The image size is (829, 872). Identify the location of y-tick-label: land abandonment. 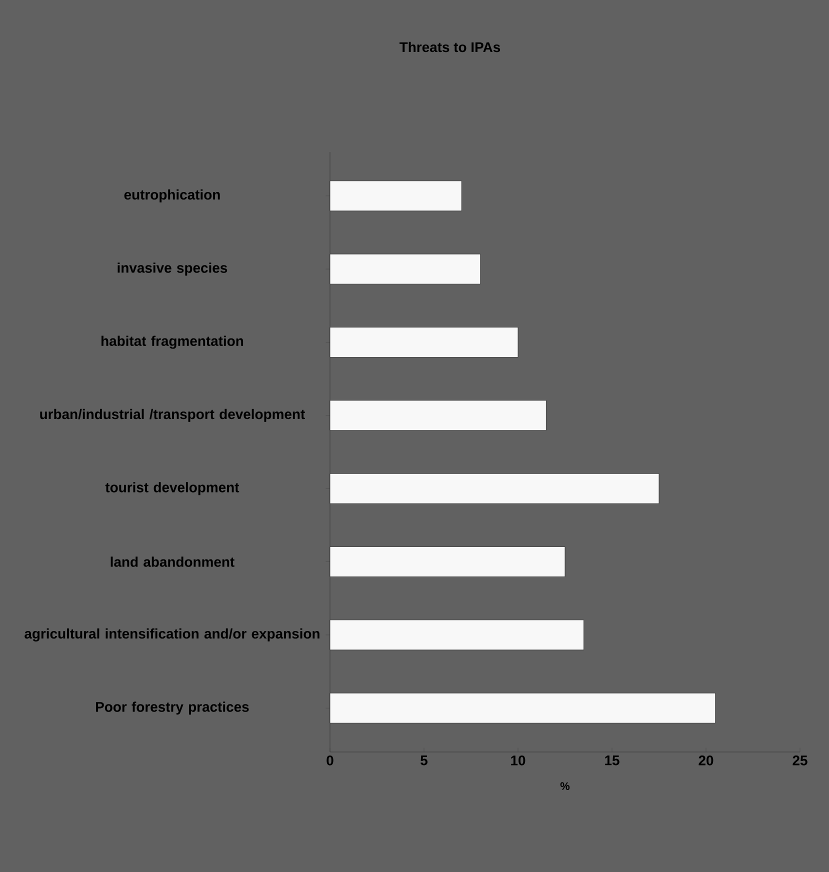
(172, 561).